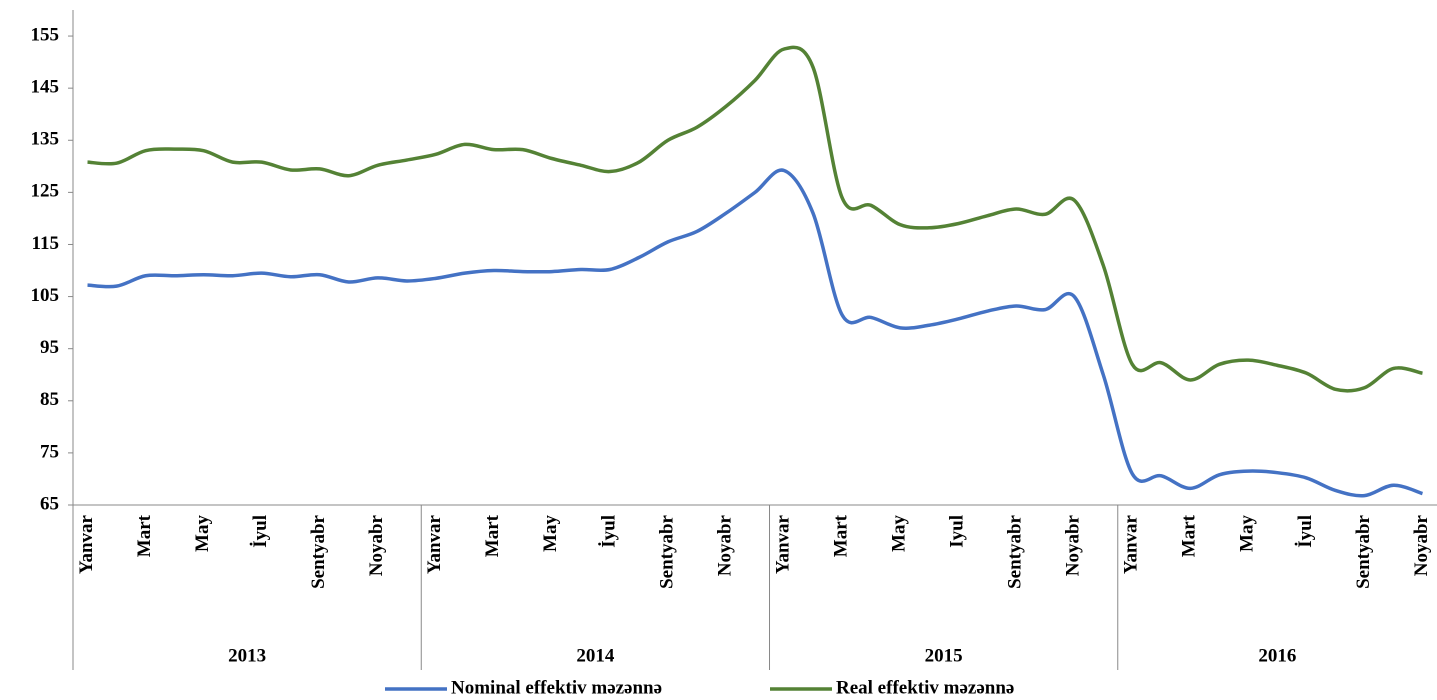 The height and width of the screenshot is (700, 1437). What do you see at coordinates (595, 655) in the screenshot?
I see `year-label: 2014` at bounding box center [595, 655].